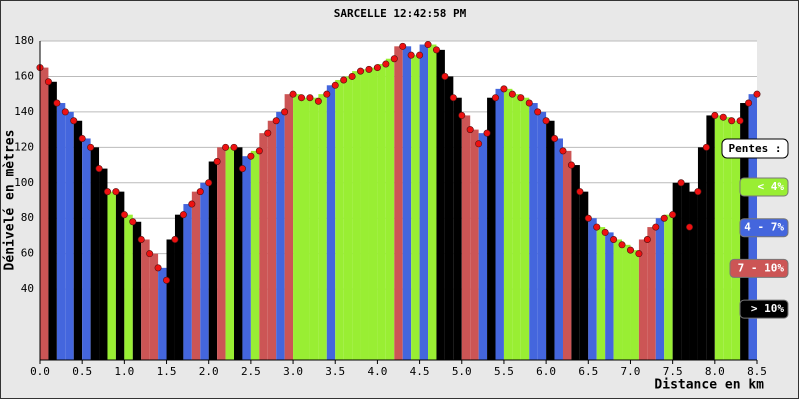  I want to click on y-tick-label: 100, so click(24, 182).